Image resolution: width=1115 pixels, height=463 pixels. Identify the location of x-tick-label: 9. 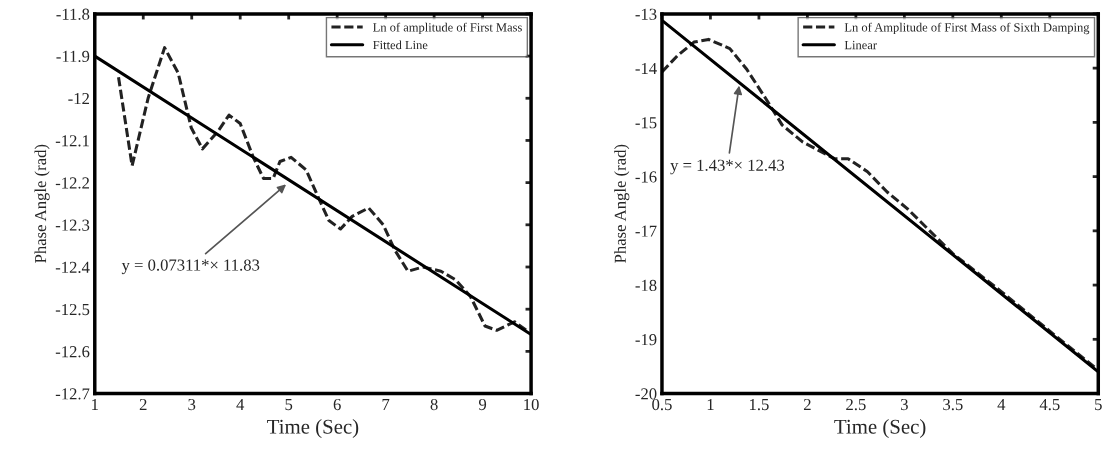
(482, 404).